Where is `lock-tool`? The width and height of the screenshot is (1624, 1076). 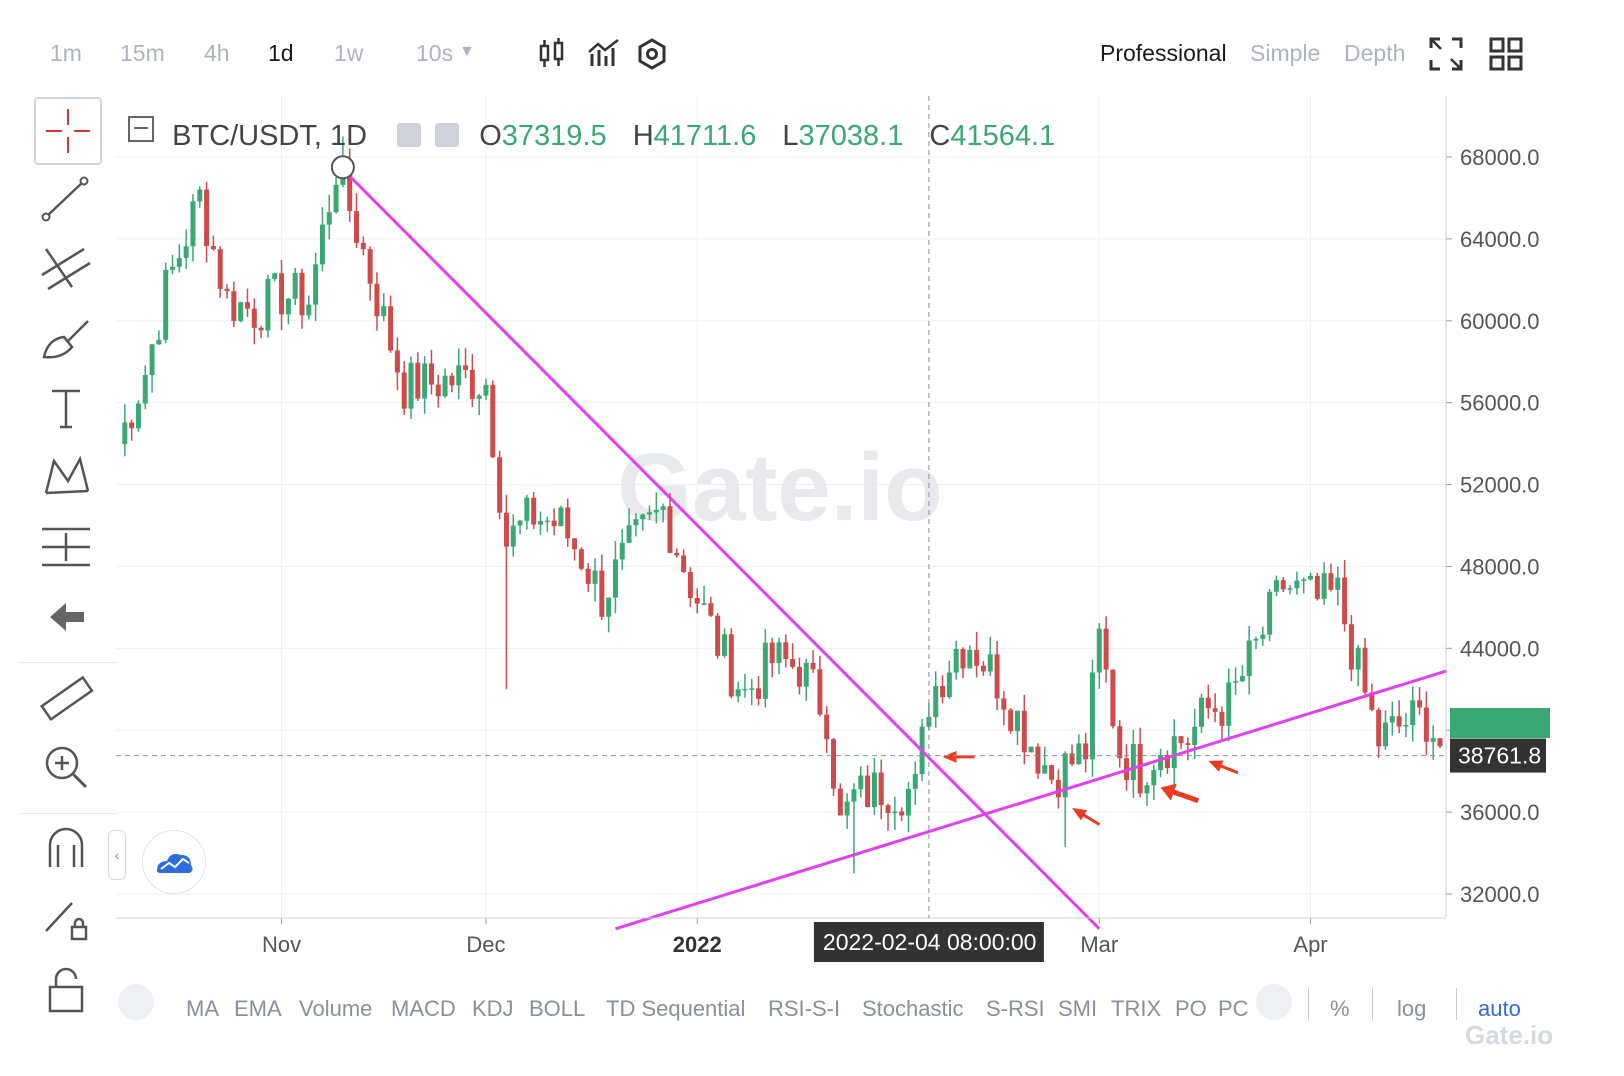
lock-tool is located at coordinates (66, 989).